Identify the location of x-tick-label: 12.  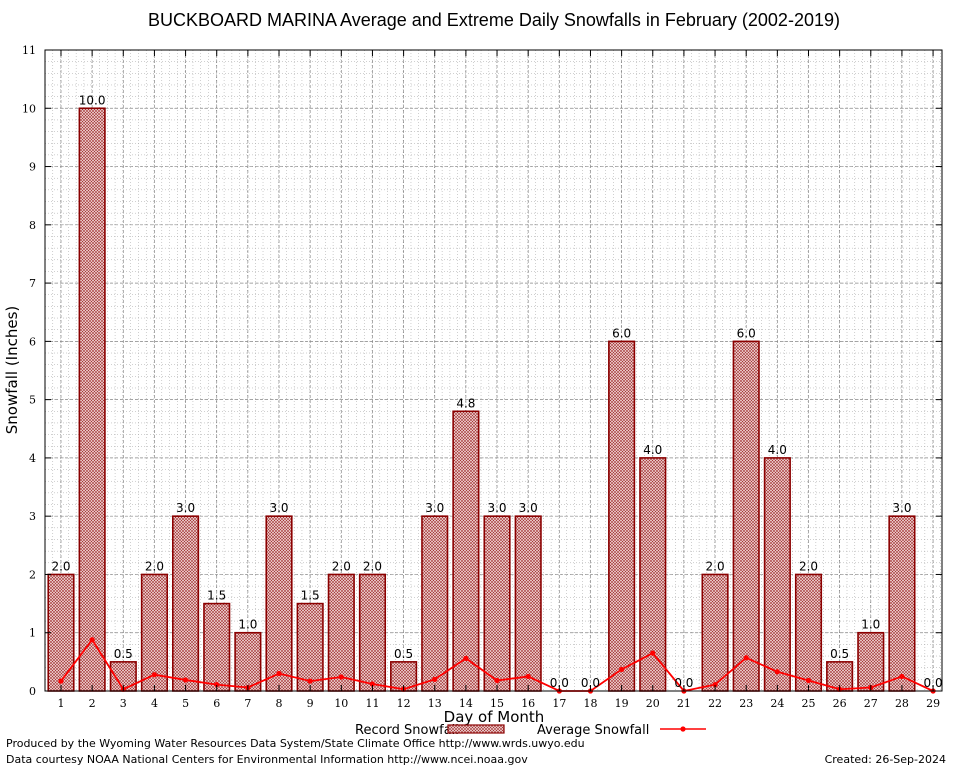
(404, 703).